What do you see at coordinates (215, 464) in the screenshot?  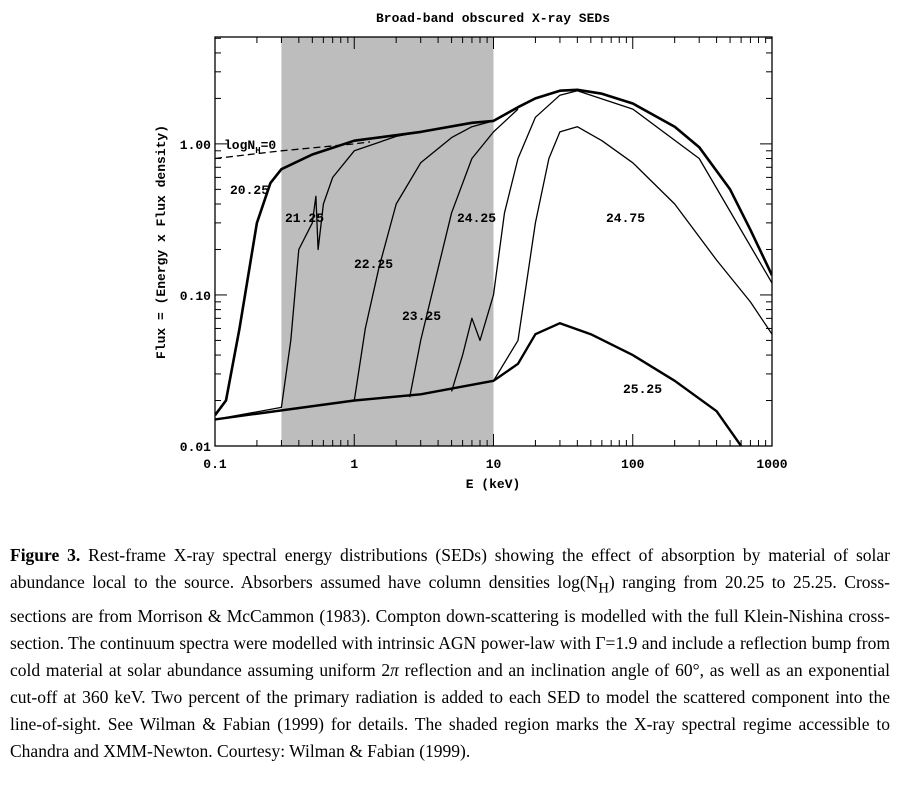 I see `x-tick-label: 0.1` at bounding box center [215, 464].